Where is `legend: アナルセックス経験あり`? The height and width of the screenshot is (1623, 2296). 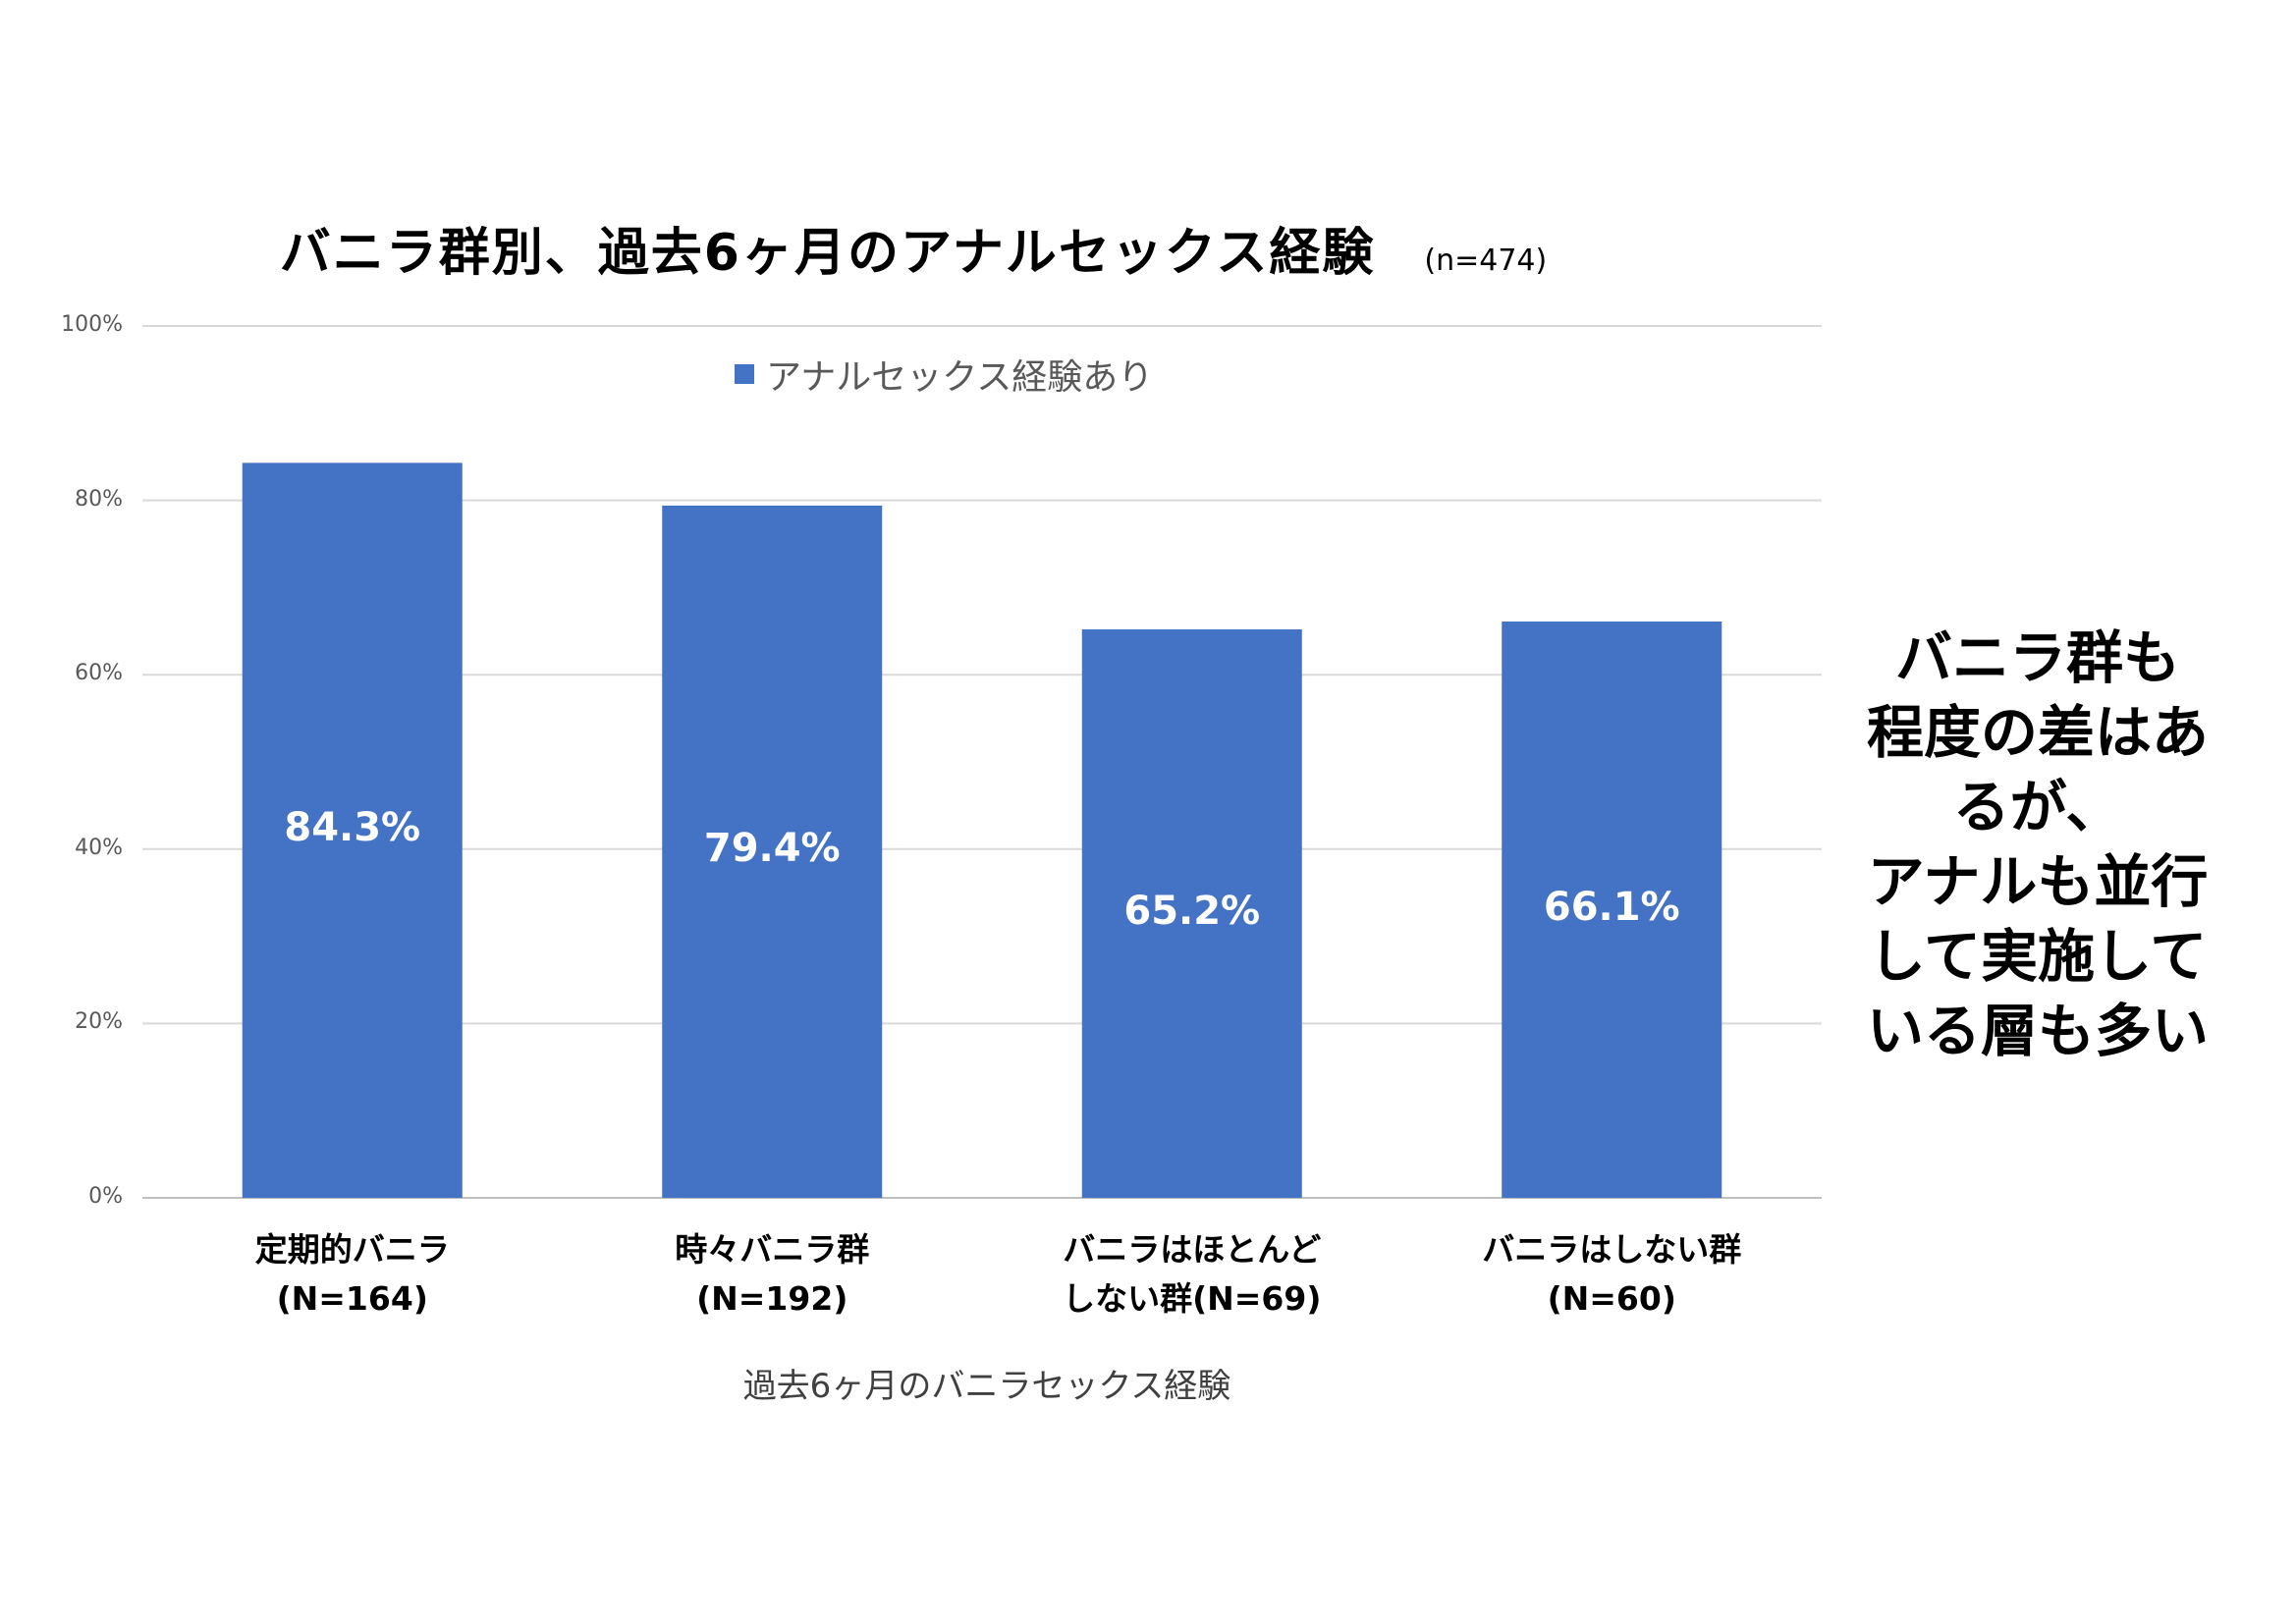 legend: アナルセックス経験あり is located at coordinates (944, 374).